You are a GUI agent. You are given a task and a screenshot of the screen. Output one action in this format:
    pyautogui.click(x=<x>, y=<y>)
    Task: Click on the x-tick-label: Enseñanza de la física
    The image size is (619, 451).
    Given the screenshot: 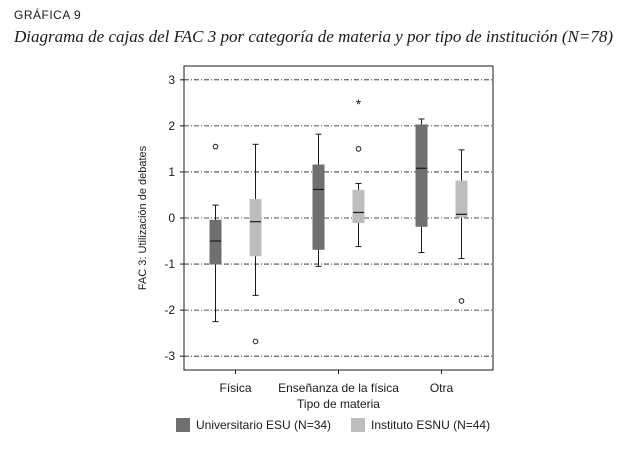 What is the action you would take?
    pyautogui.click(x=338, y=388)
    